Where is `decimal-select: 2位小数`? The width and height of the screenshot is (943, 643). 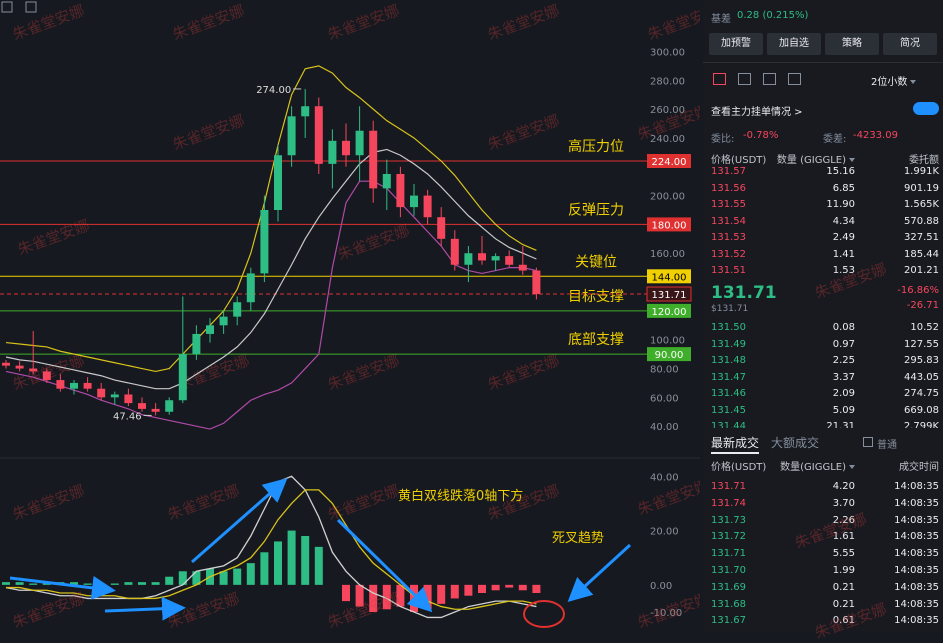
decimal-select: 2位小数 is located at coordinates (894, 80).